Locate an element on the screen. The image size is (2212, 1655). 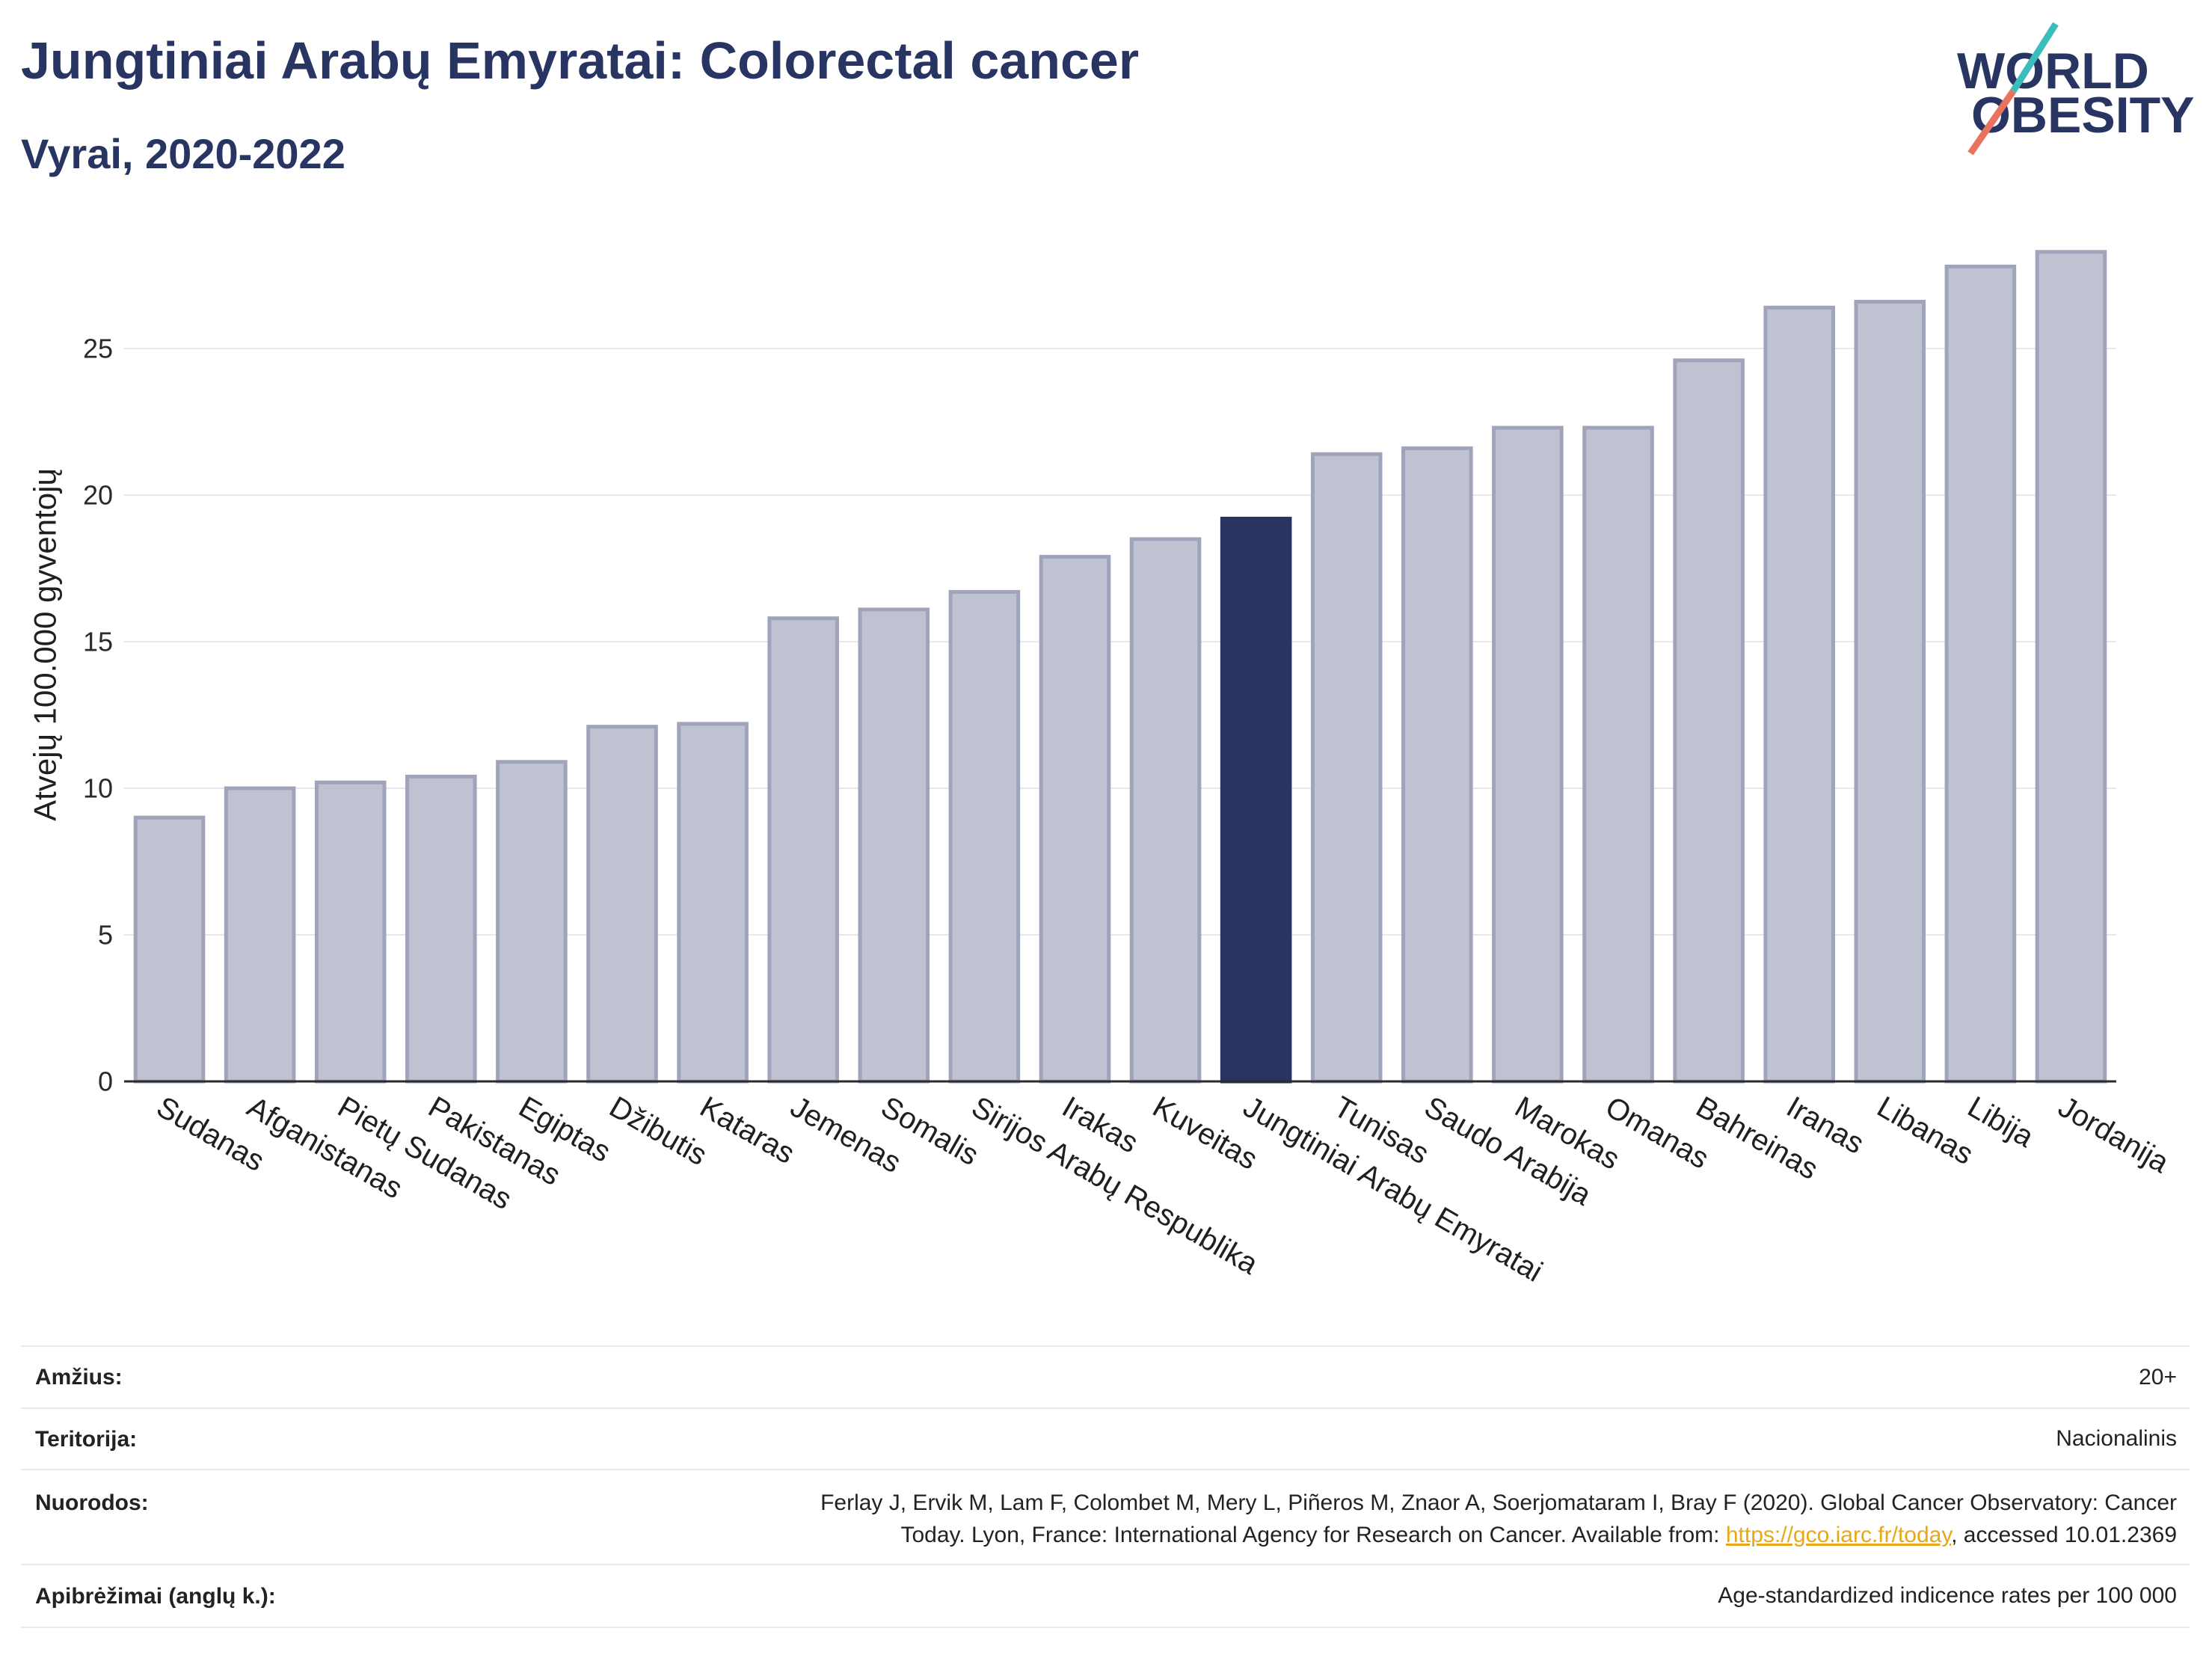
logo-slash-top is located at coordinates (2034, 57).